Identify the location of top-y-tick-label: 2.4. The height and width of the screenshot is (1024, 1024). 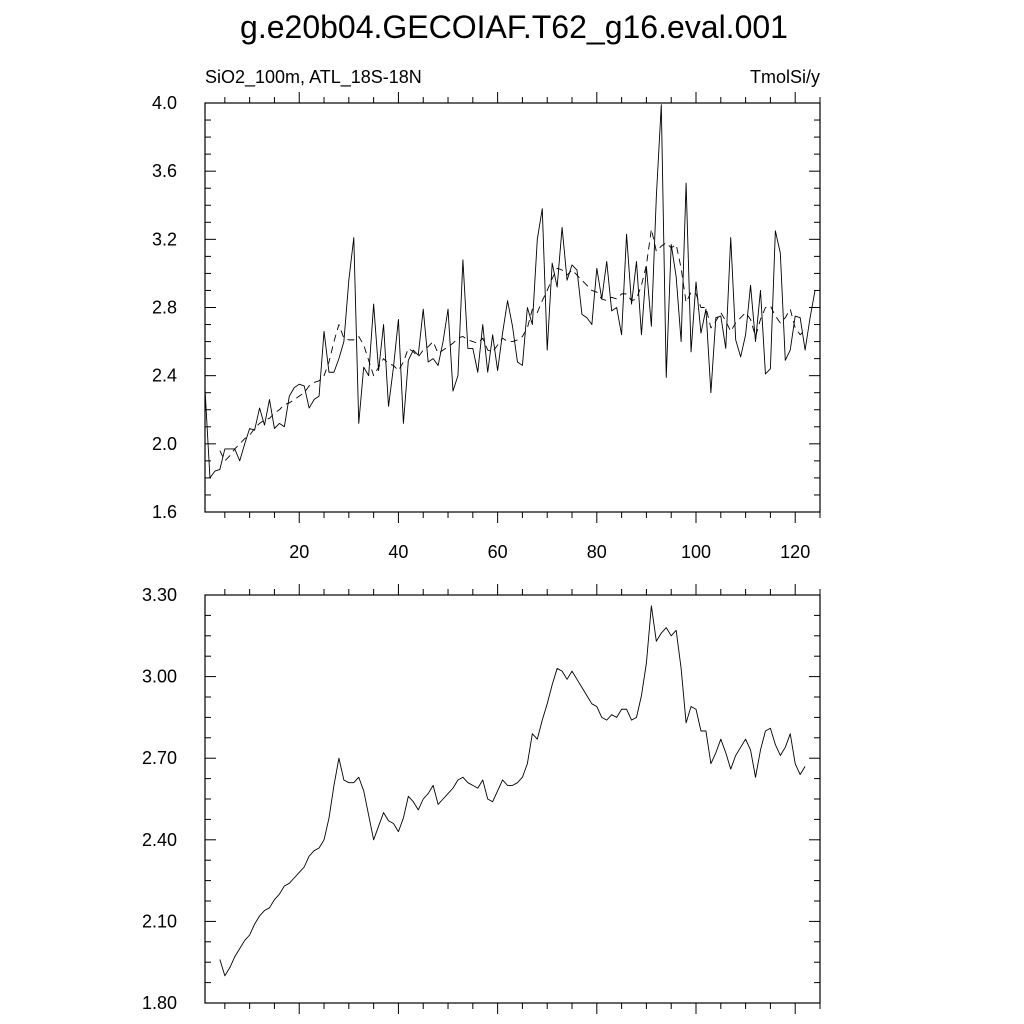
(164, 376).